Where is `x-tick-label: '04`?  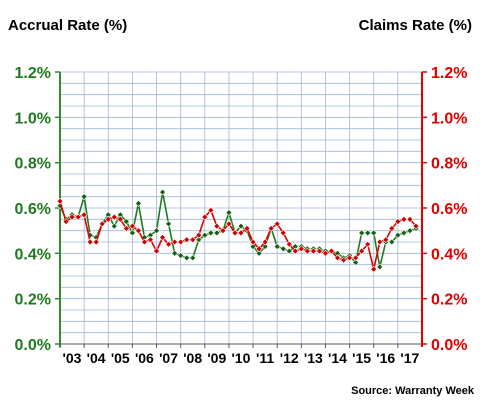
x-tick-label: '04 is located at coordinates (96, 358).